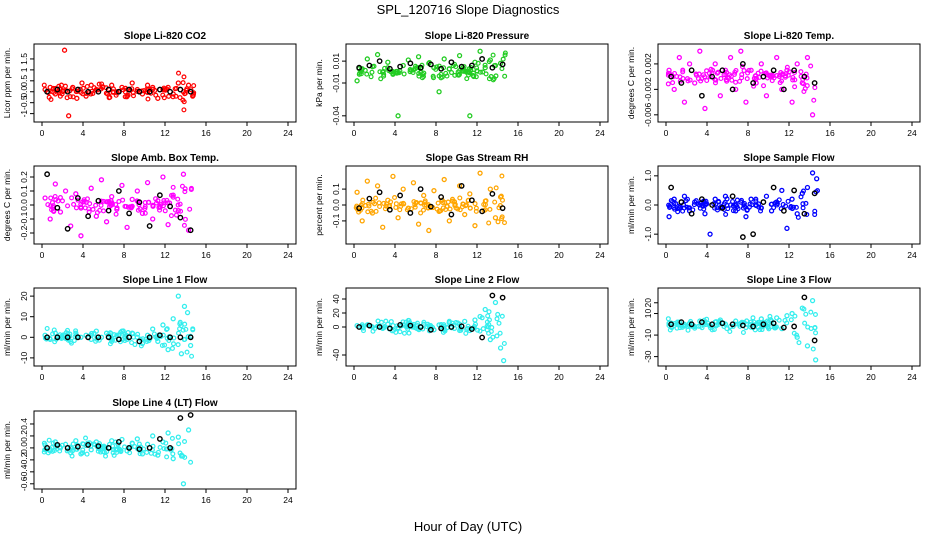 The image size is (936, 540). What do you see at coordinates (24, 448) in the screenshot?
I see `y-tick-label: 0.0` at bounding box center [24, 448].